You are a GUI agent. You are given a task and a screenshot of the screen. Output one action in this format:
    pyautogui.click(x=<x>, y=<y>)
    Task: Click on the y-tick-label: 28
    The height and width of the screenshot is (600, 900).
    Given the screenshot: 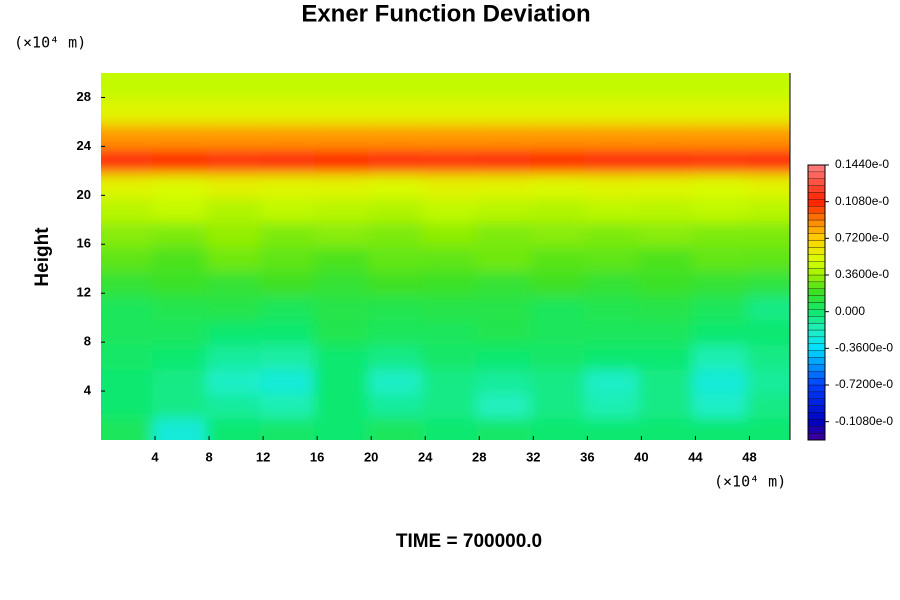 What is the action you would take?
    pyautogui.click(x=84, y=96)
    